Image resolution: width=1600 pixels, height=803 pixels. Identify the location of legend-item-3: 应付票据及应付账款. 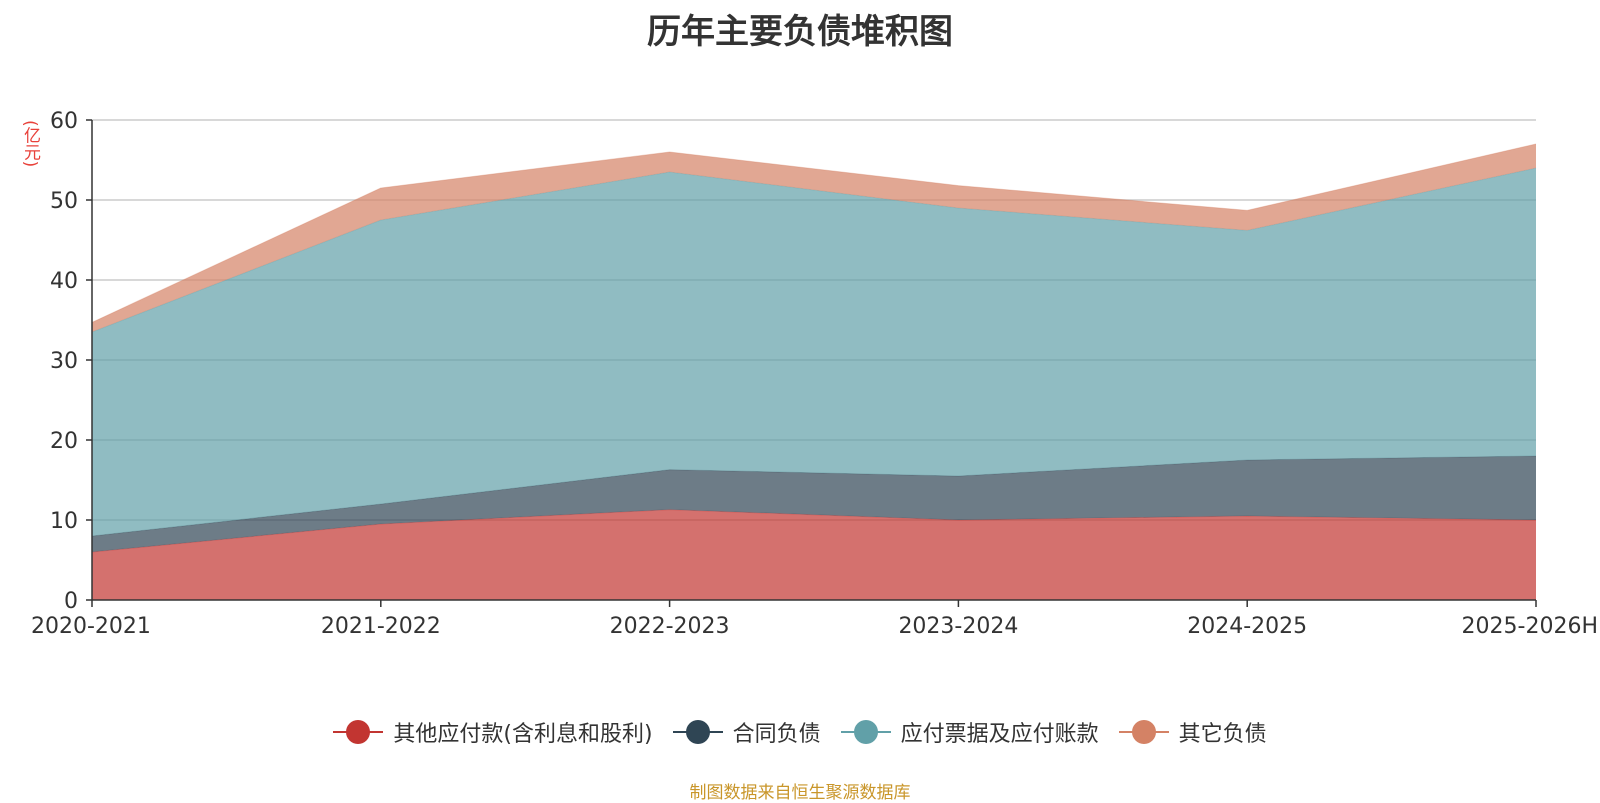
(969, 732).